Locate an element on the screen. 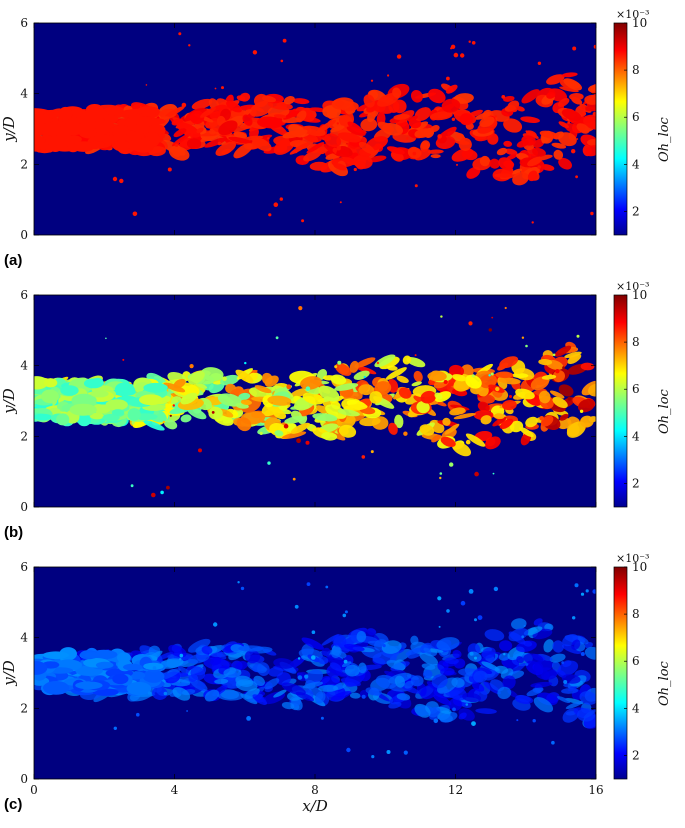 The height and width of the screenshot is (828, 685). panel-label: (a) is located at coordinates (13, 260).